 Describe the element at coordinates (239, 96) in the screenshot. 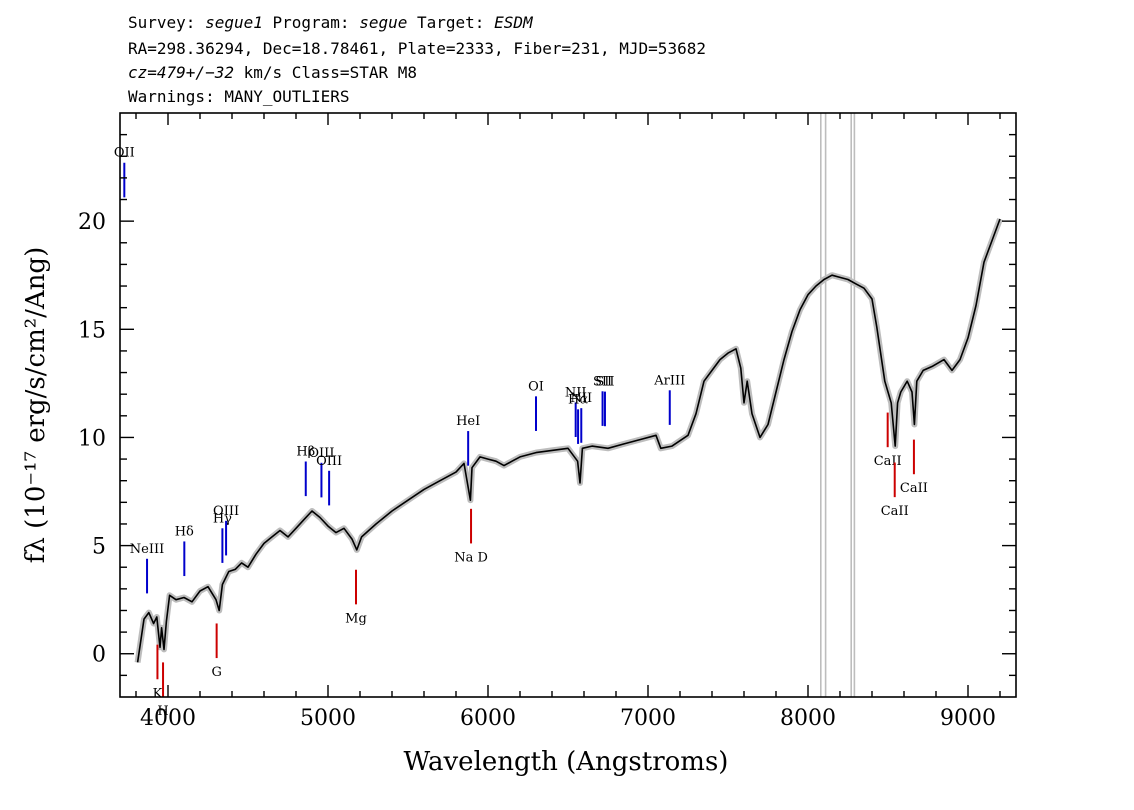

I see `header-line-4: Warnings: MANY_OUTLIERS` at that location.